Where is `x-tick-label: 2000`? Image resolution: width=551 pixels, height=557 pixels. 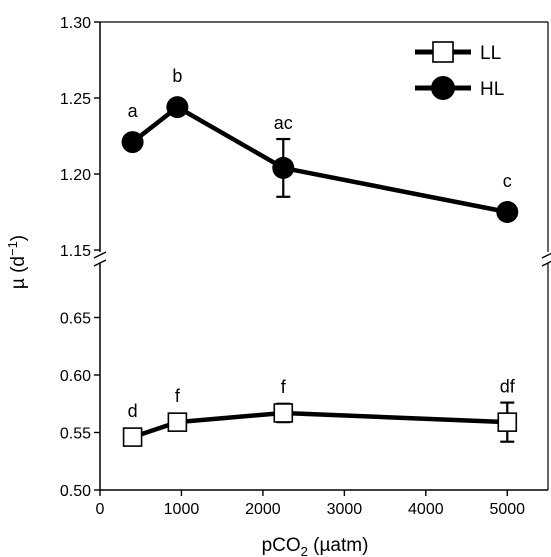
x-tick-label: 2000 is located at coordinates (263, 509).